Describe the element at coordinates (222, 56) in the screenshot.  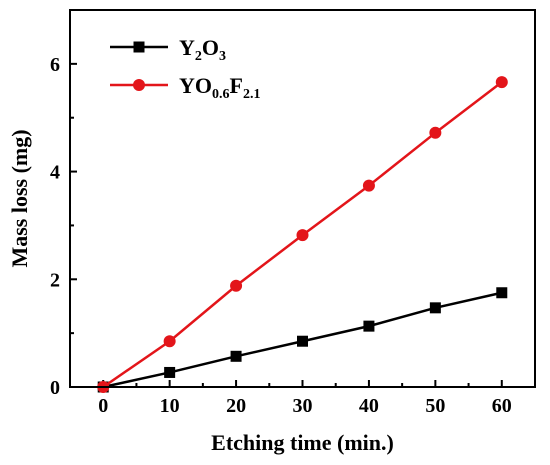
I see `legend-label-subscript: 3` at that location.